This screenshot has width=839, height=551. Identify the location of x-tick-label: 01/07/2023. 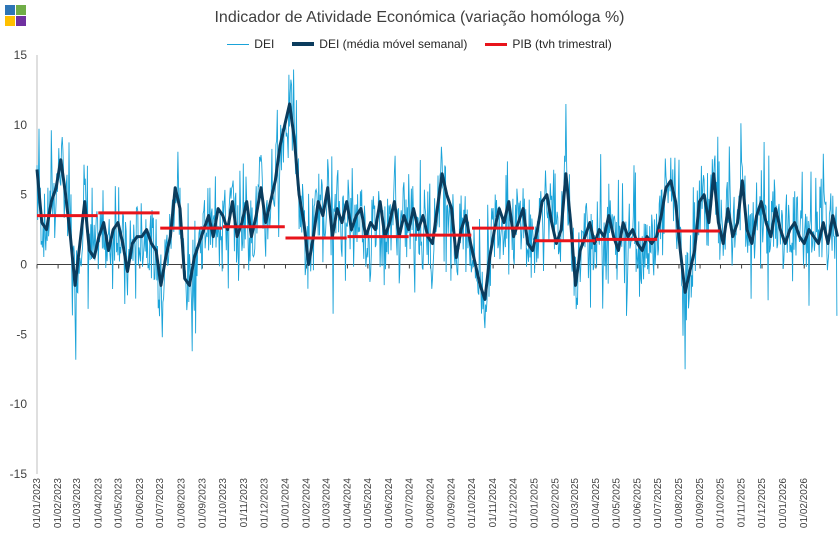
(160, 503).